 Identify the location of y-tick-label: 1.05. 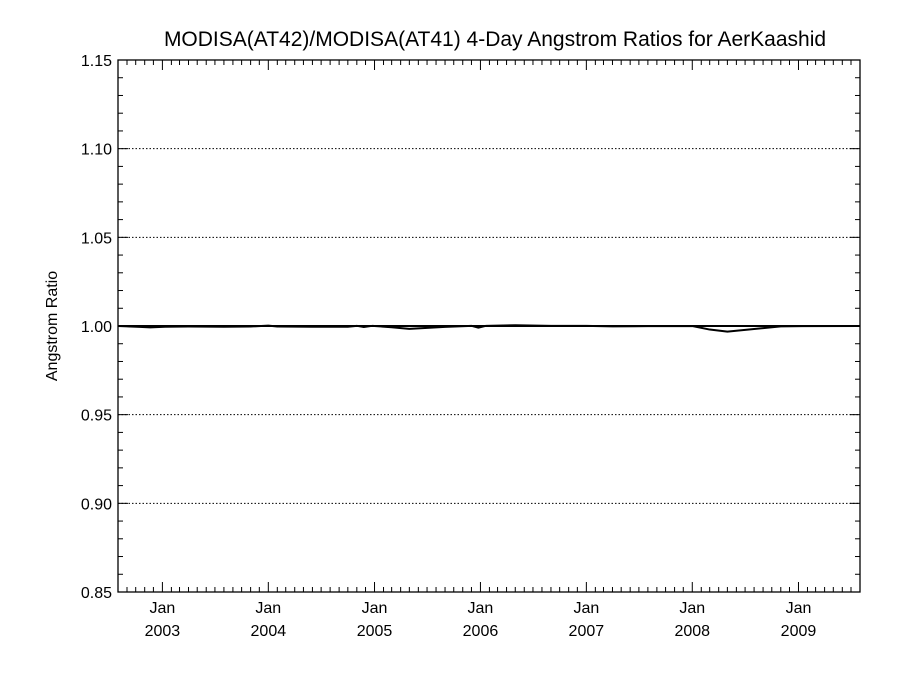
(96, 238).